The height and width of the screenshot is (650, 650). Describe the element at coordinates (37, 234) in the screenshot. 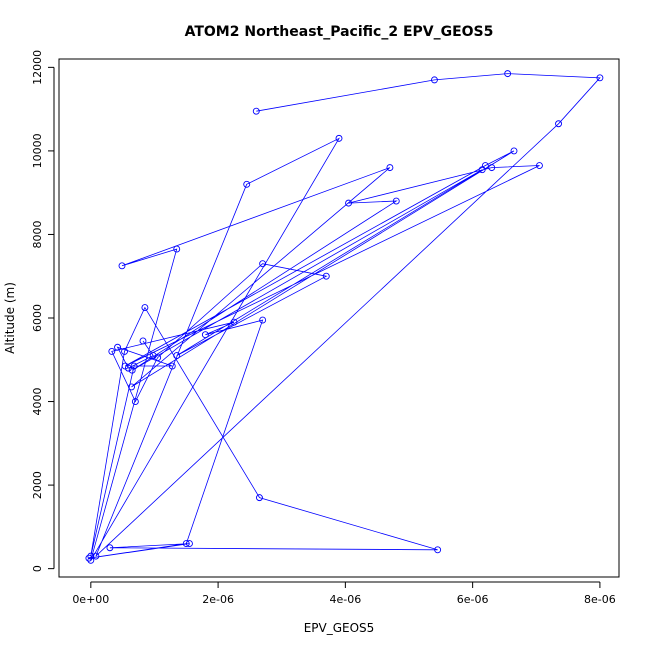

I see `y-tick-label: 8000` at that location.